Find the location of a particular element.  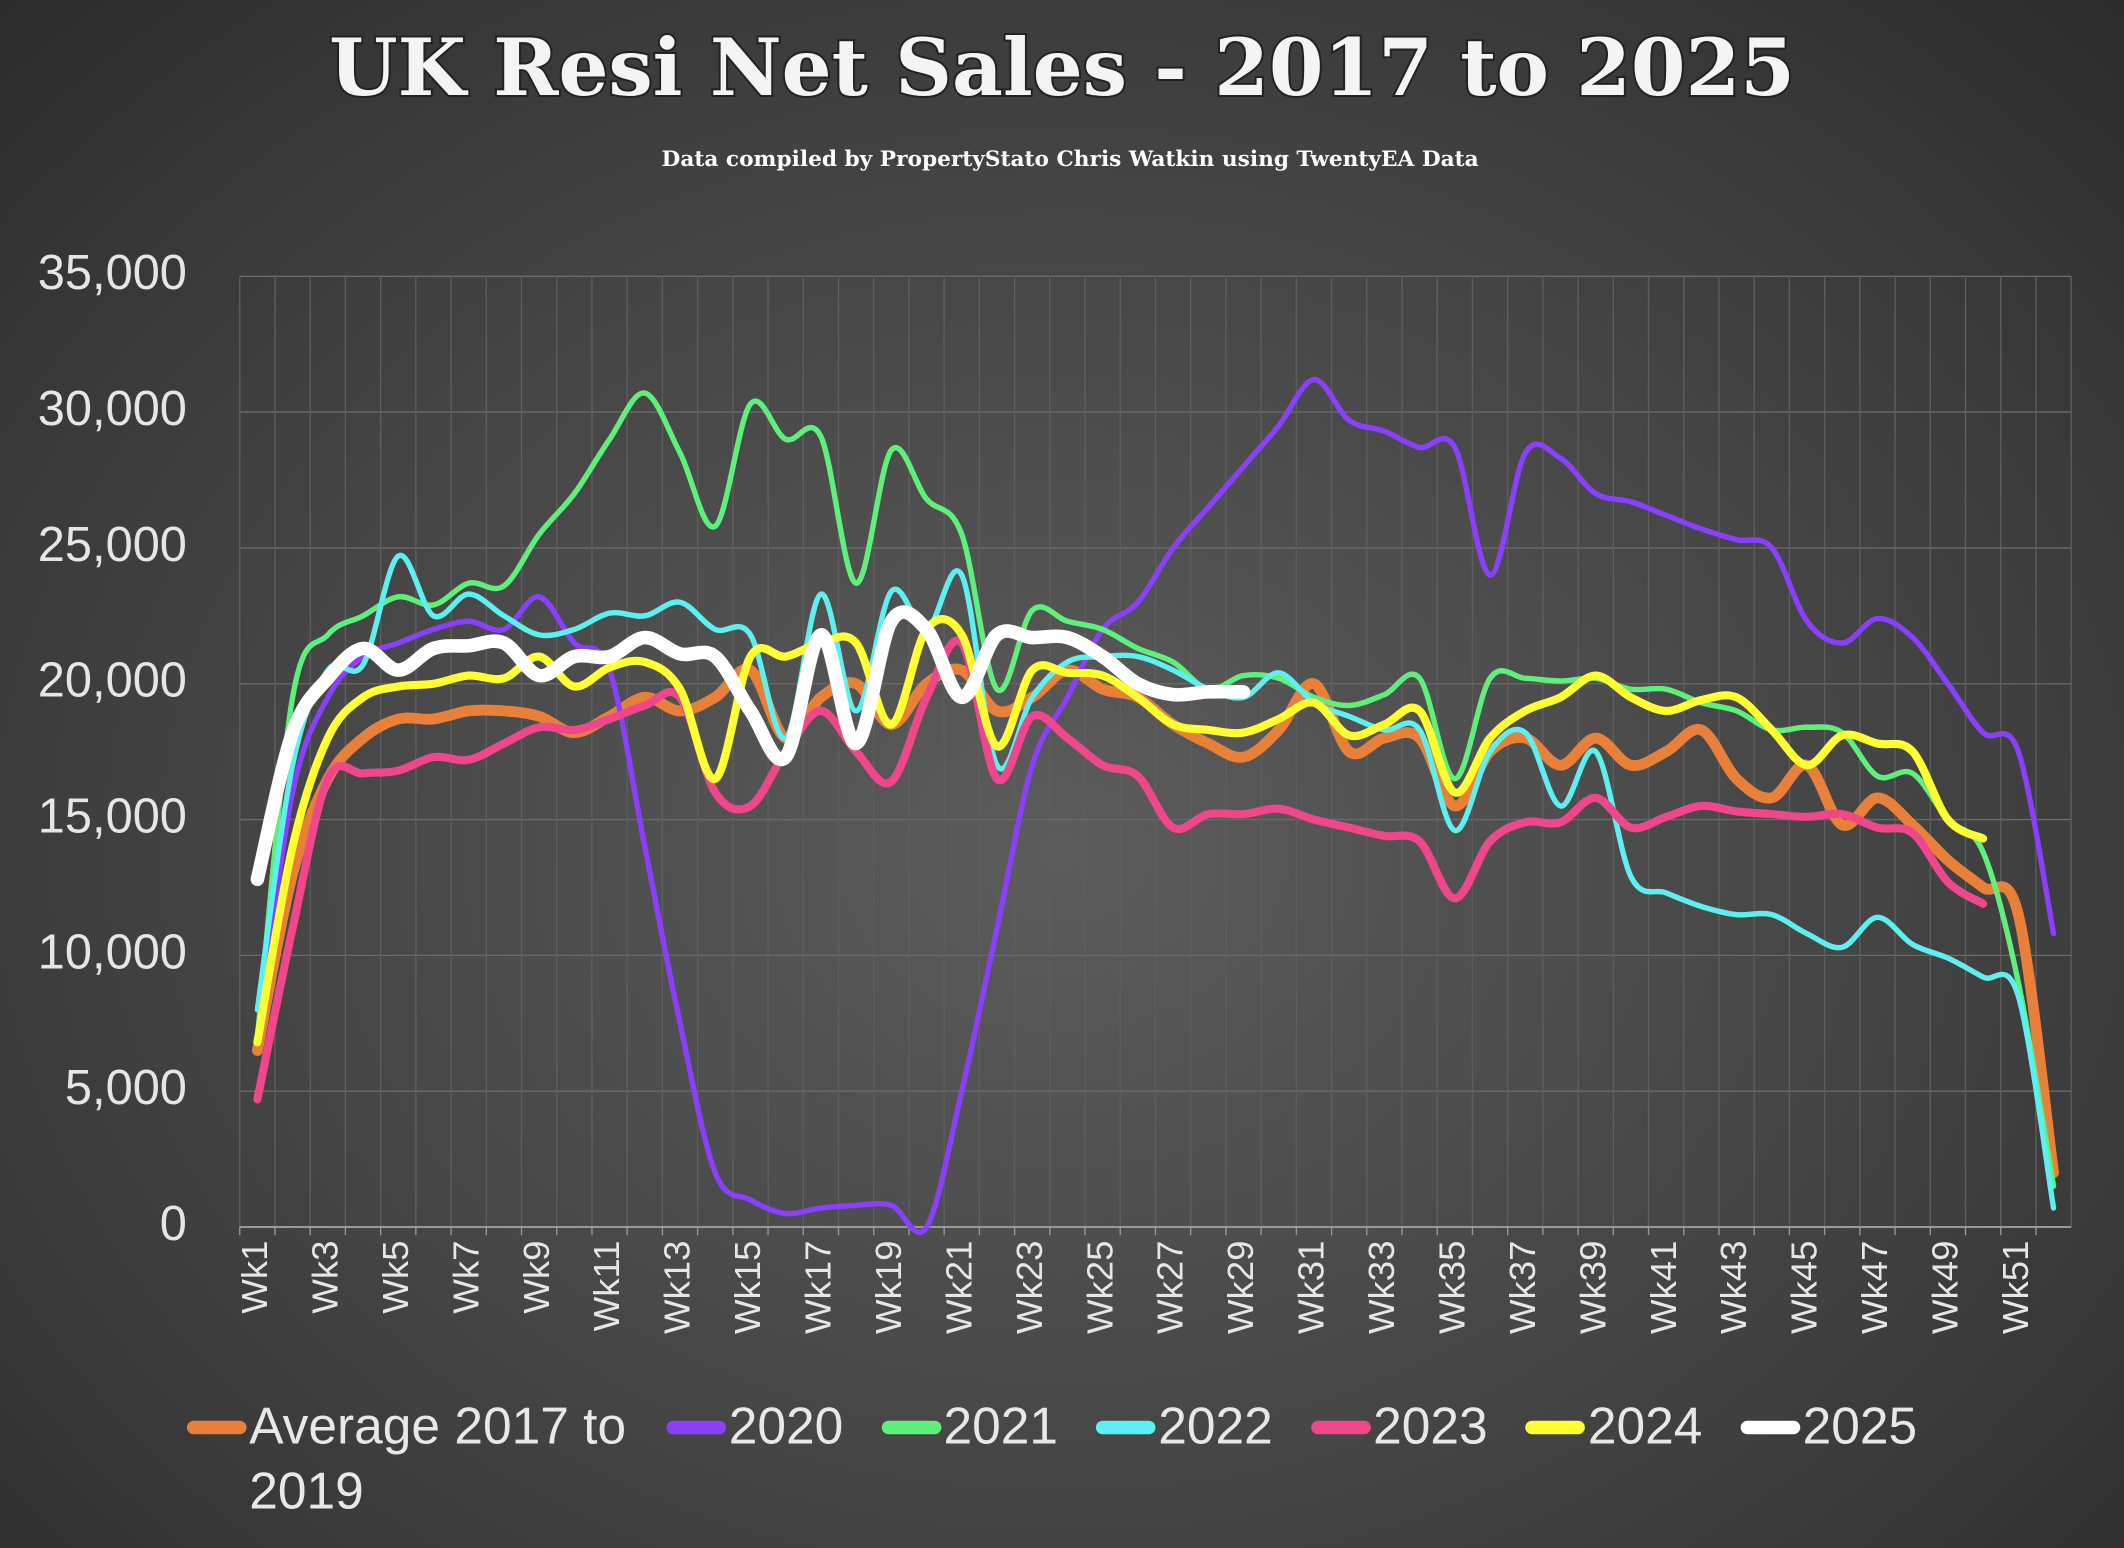

x-tick-label: Wk35 is located at coordinates (1451, 1287).